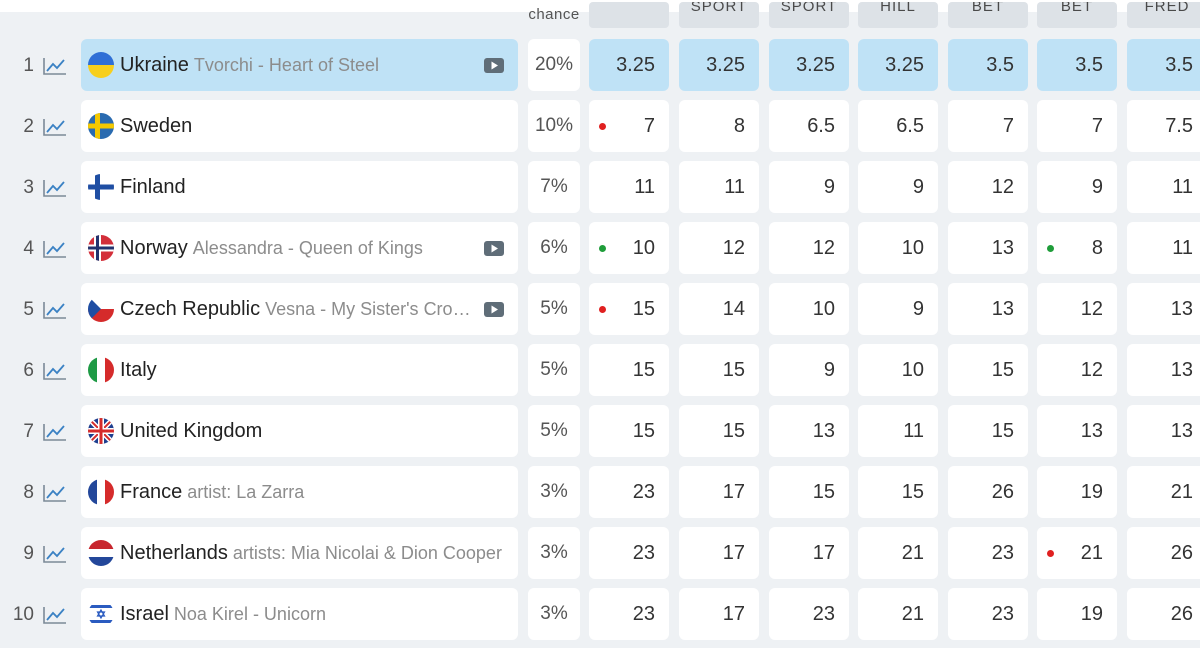 This screenshot has height=652, width=1200. Describe the element at coordinates (299, 248) in the screenshot. I see `entry-name-cell: Norway Alessandra - Queen of Kings` at that location.